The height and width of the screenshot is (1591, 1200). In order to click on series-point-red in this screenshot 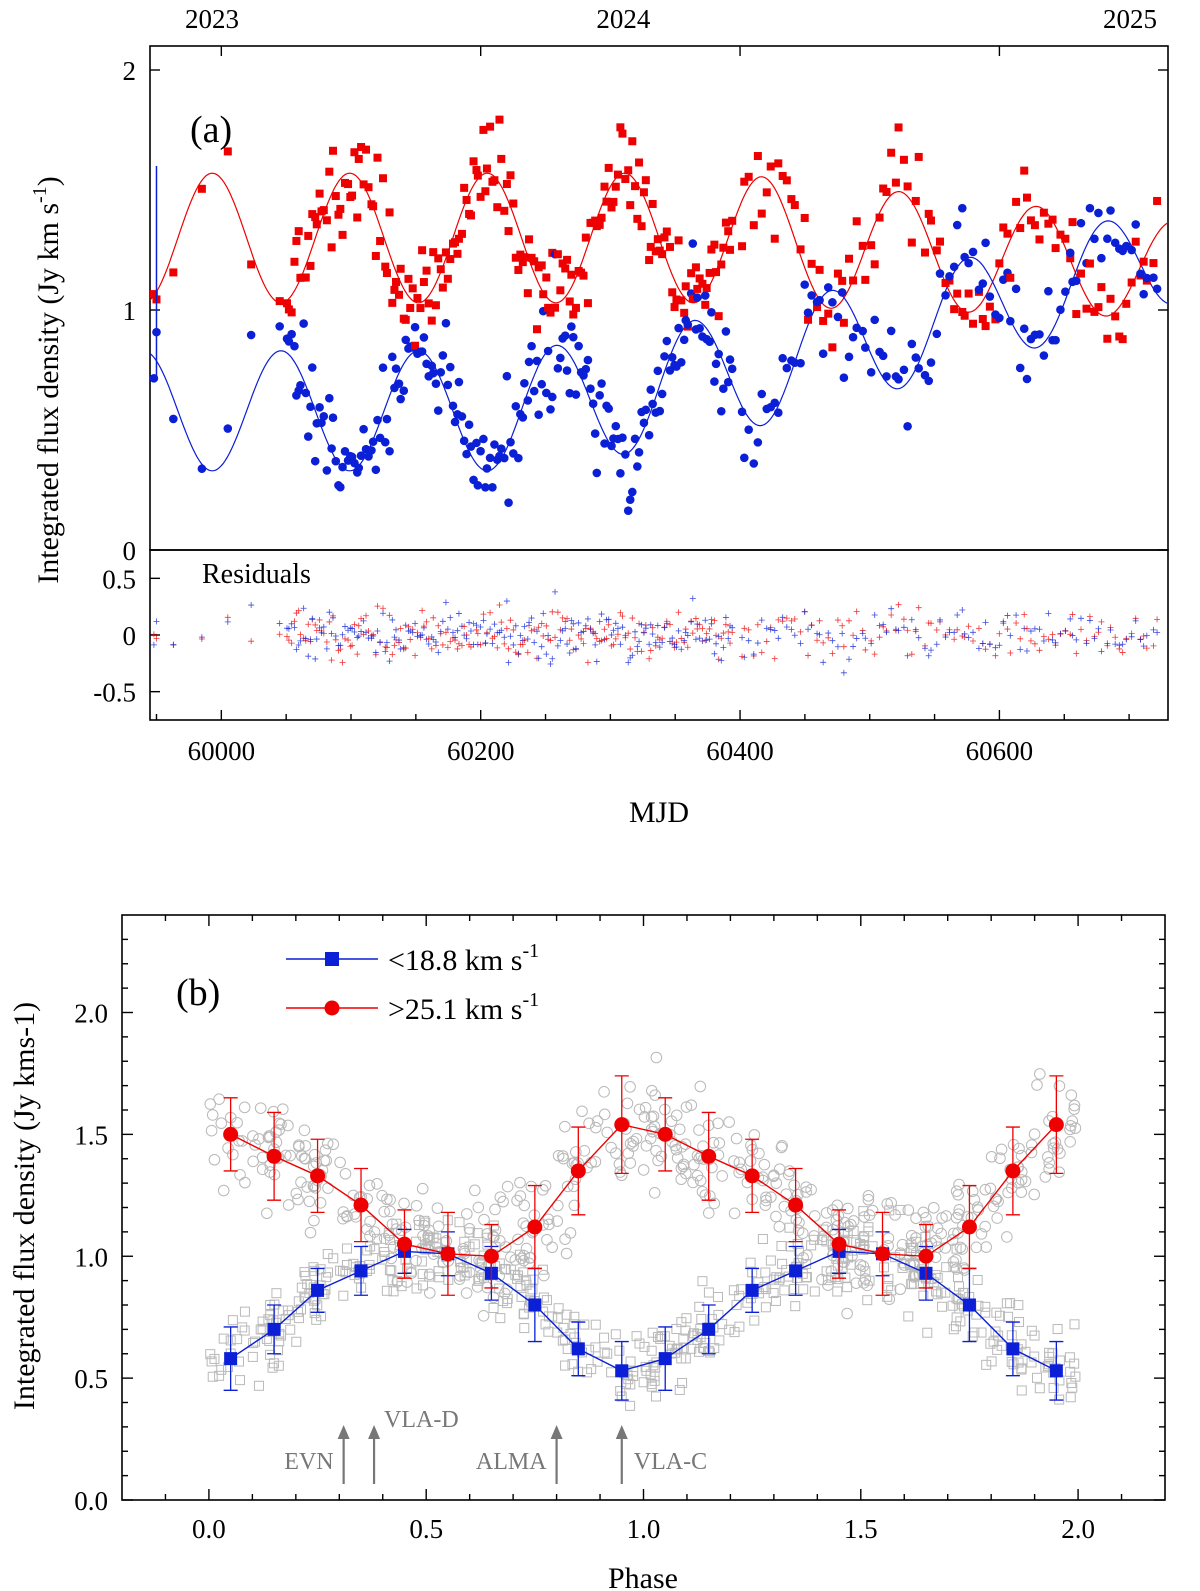, I will do `click(578, 1171)`.